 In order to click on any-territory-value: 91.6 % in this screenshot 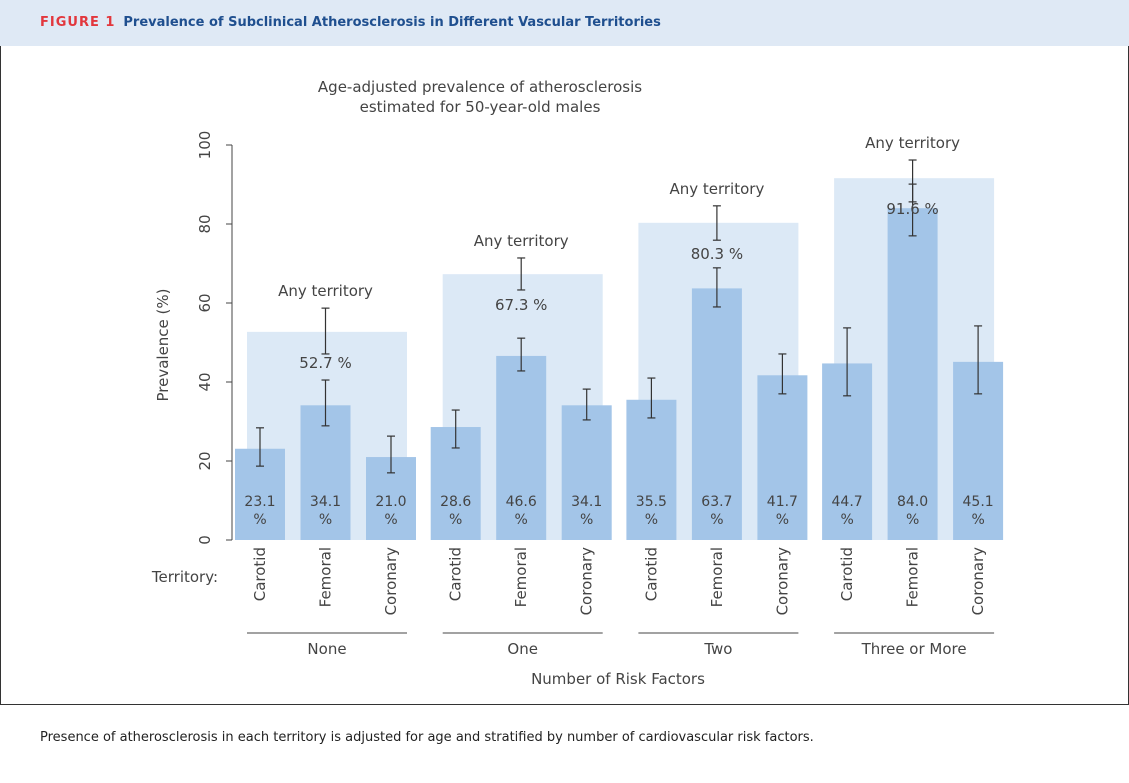, I will do `click(912, 209)`.